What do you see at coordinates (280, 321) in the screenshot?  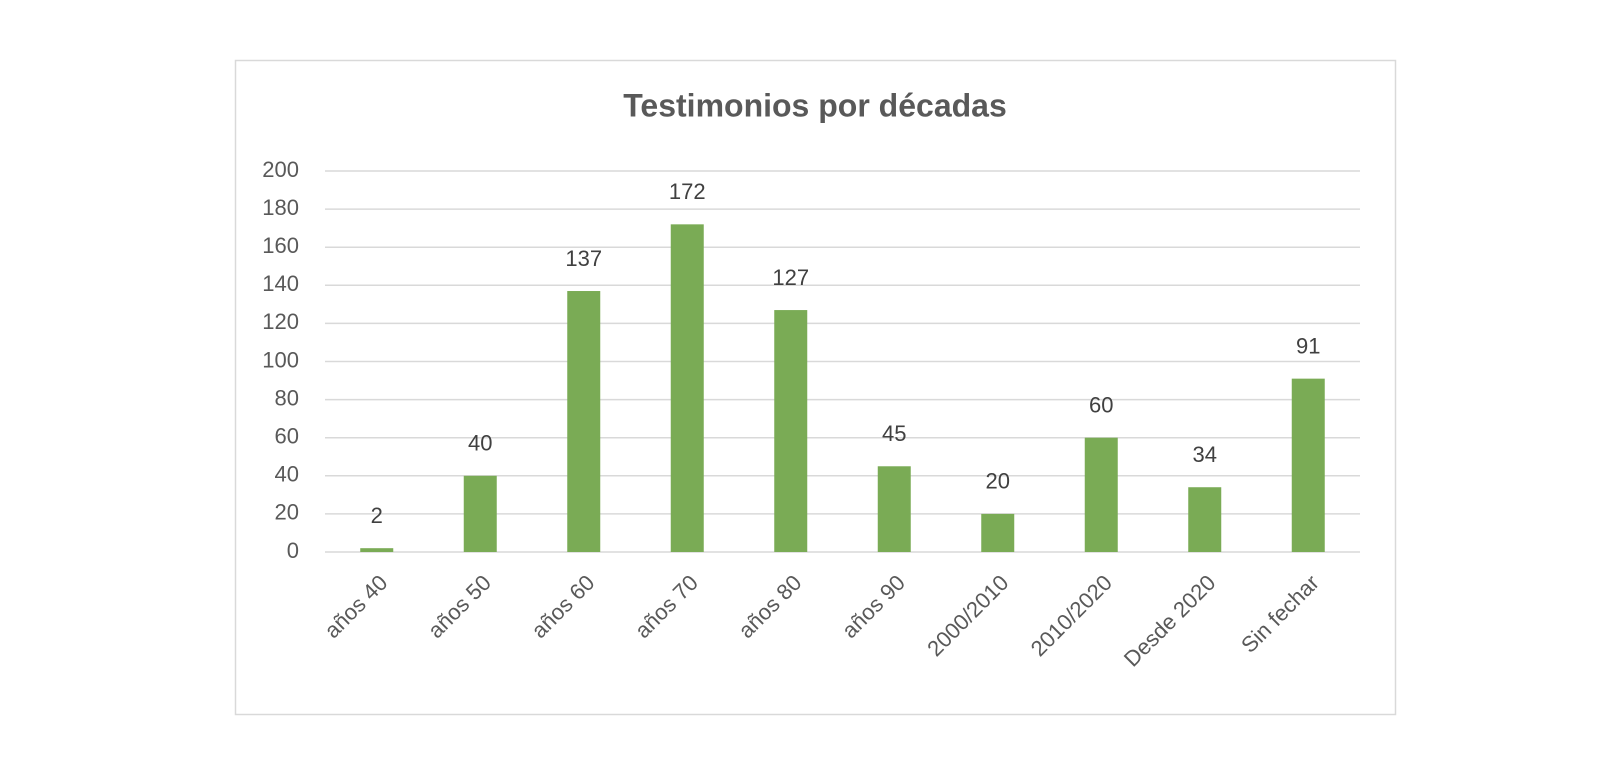 I see `y-tick-label: 120` at bounding box center [280, 321].